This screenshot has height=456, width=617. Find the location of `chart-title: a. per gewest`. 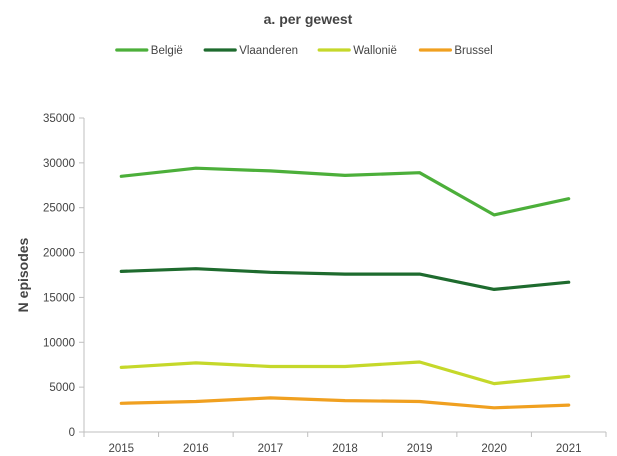

chart-title: a. per gewest is located at coordinates (308, 19).